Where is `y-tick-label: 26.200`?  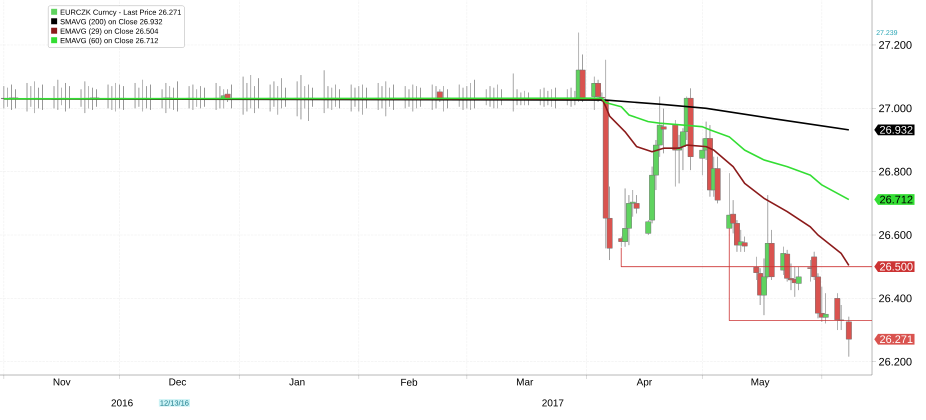 y-tick-label: 26.200 is located at coordinates (895, 362).